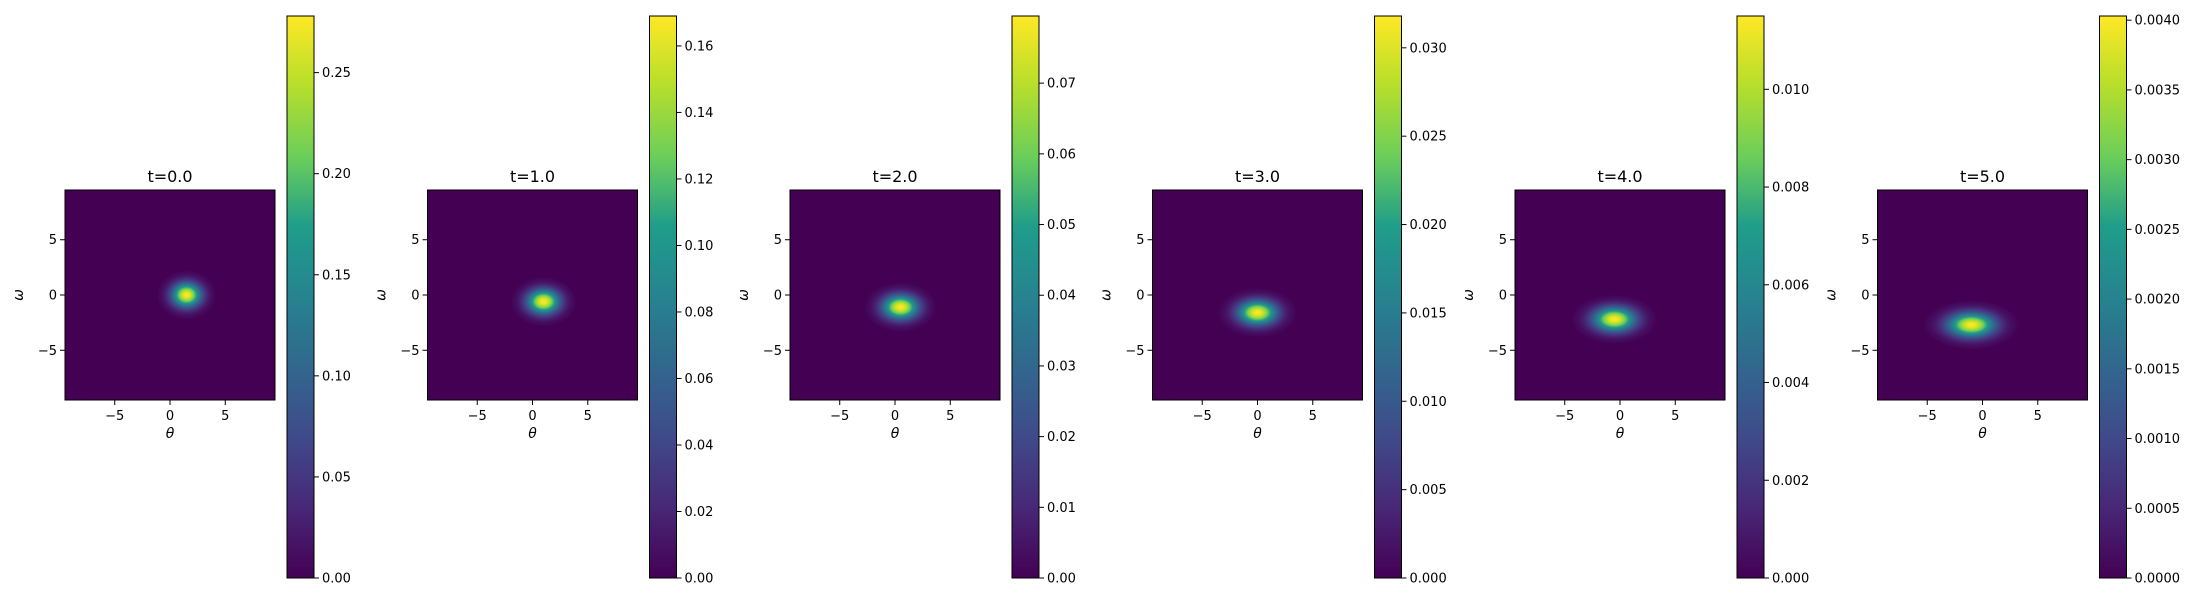 The height and width of the screenshot is (600, 2200). I want to click on panel-title: t=3.0, so click(1257, 176).